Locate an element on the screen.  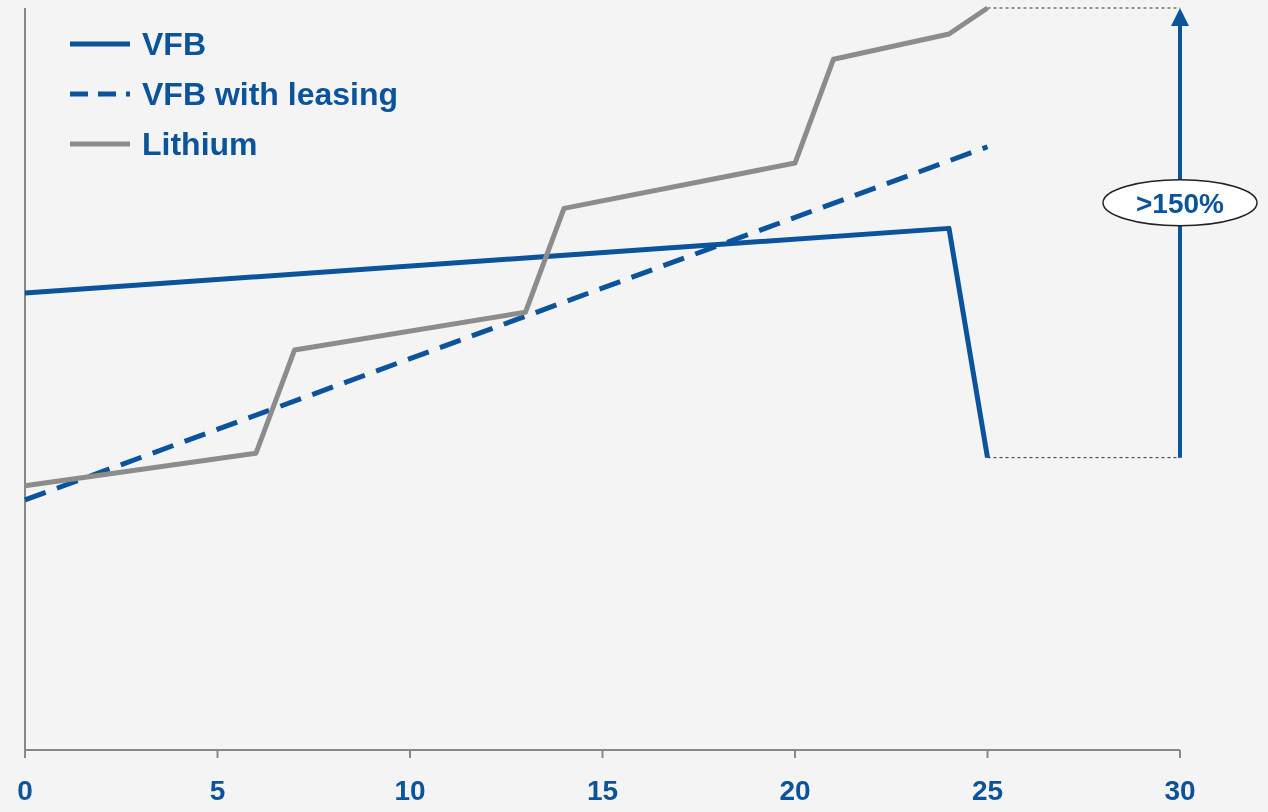
x-tick-label: 25 is located at coordinates (987, 790).